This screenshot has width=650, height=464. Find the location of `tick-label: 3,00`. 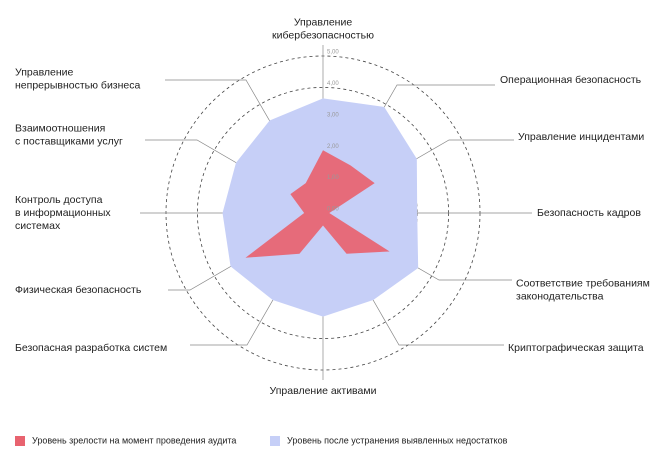

tick-label: 3,00 is located at coordinates (333, 115).